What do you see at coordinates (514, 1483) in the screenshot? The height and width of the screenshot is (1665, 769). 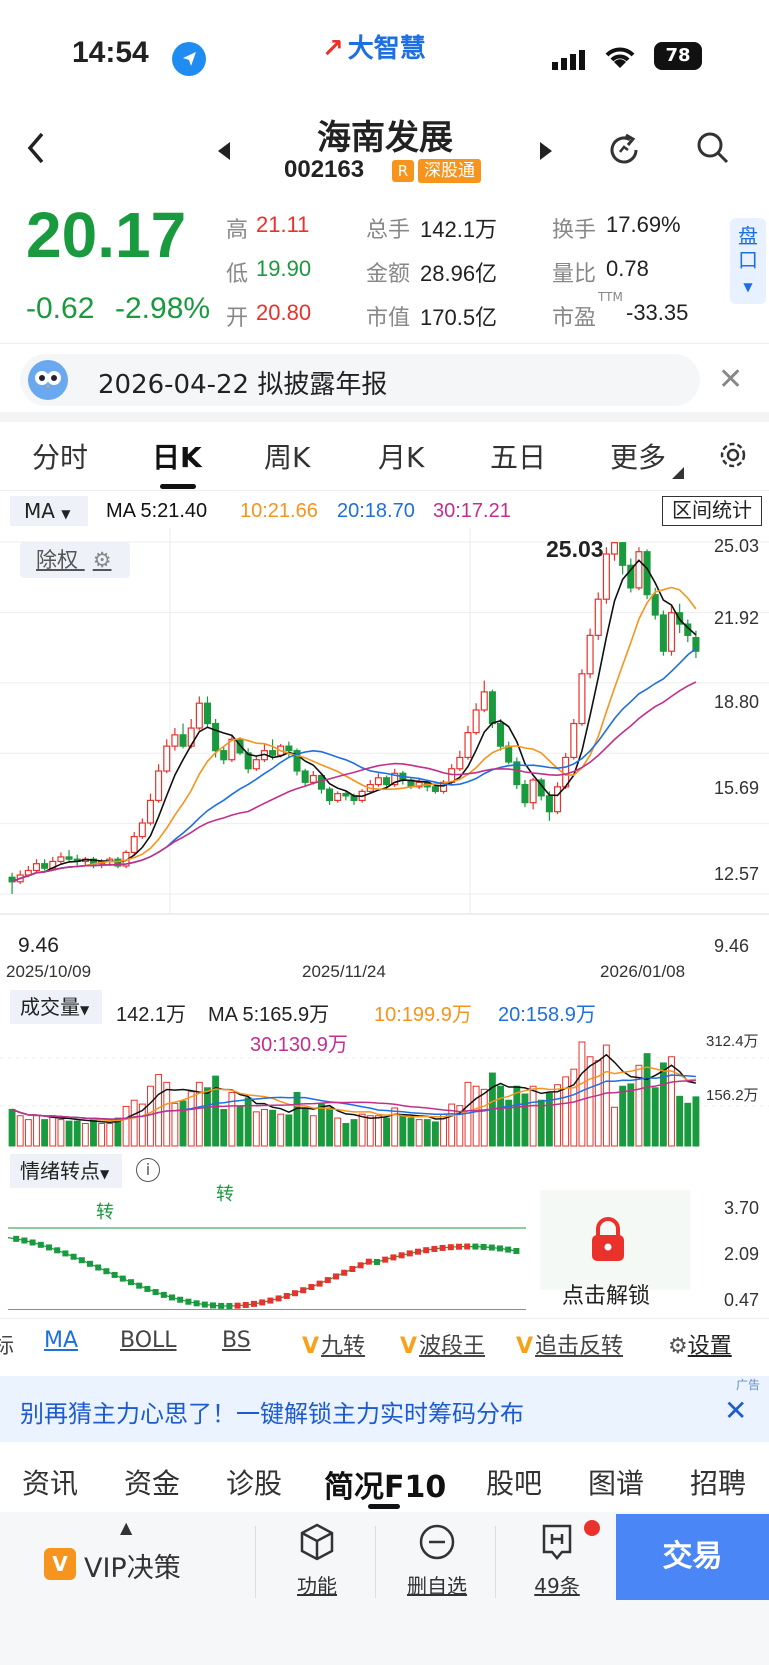 I see `tab-forum: 股吧` at bounding box center [514, 1483].